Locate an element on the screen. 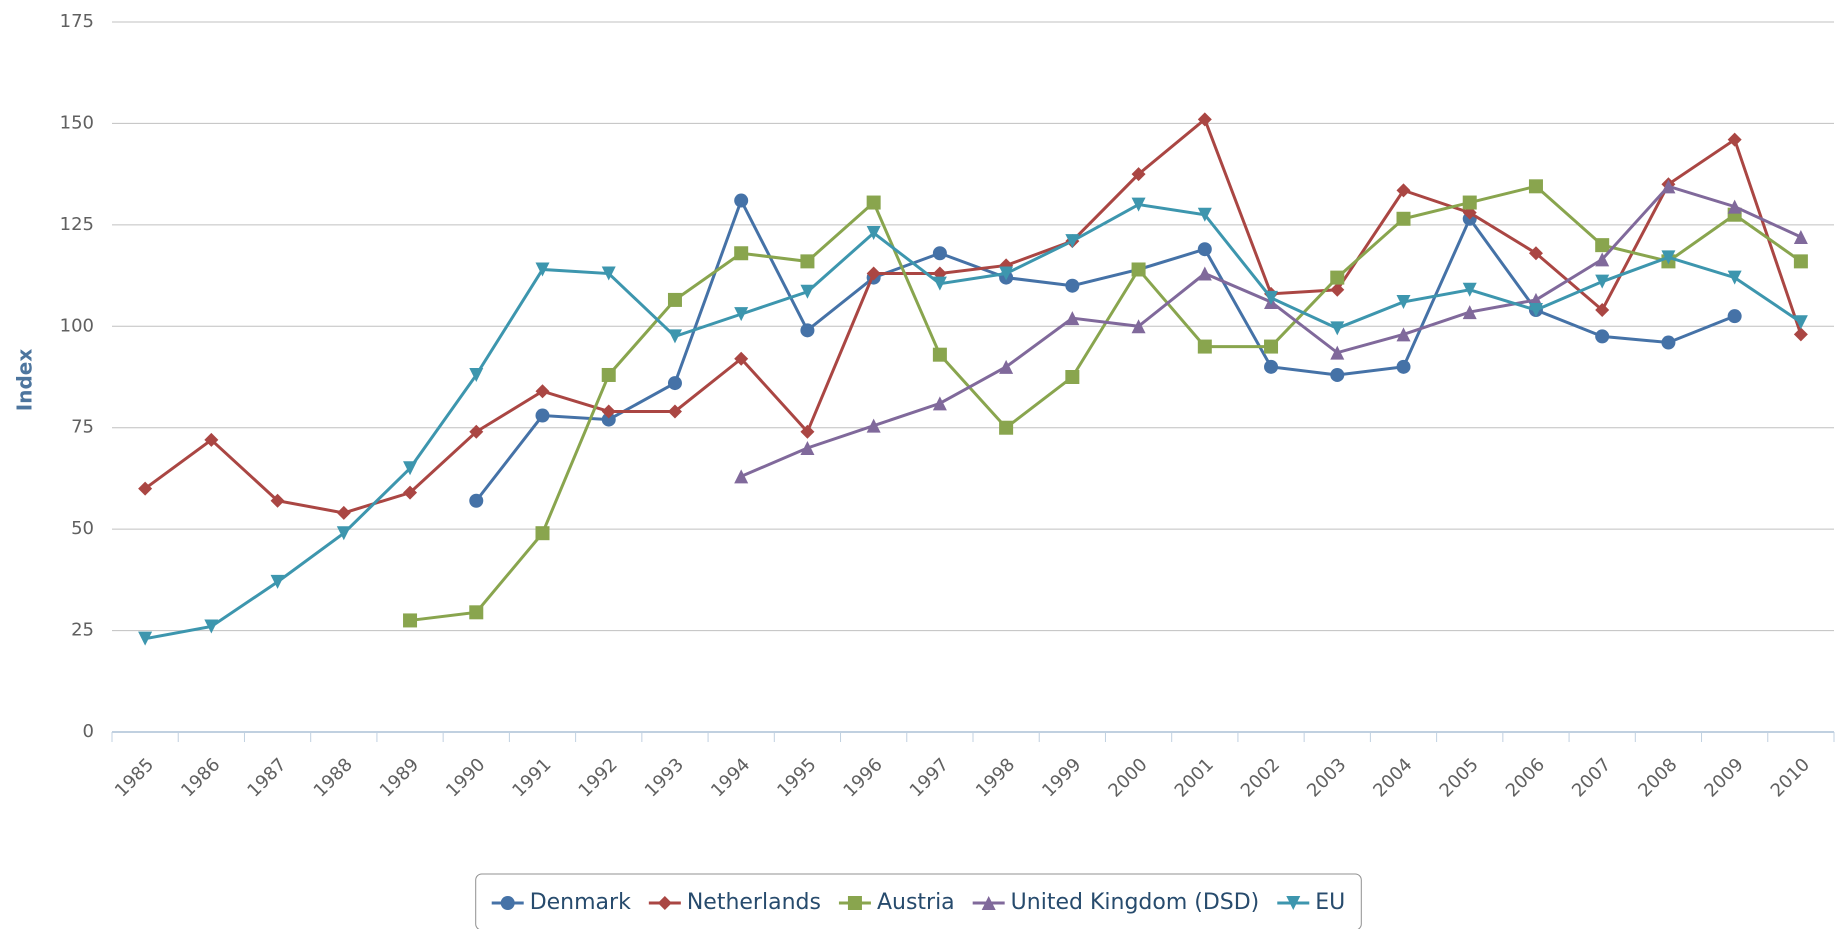  legend-item: Netherlands is located at coordinates (734, 902).